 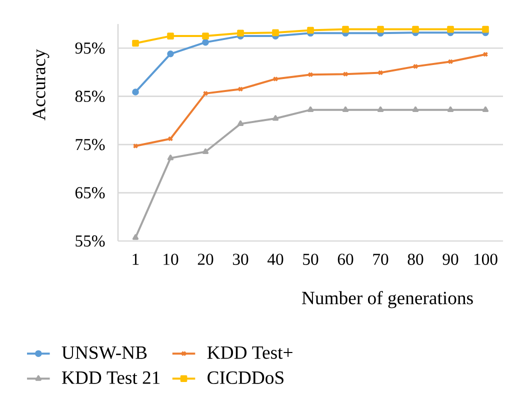 I want to click on legend-label: CICDDoS, so click(x=246, y=377).